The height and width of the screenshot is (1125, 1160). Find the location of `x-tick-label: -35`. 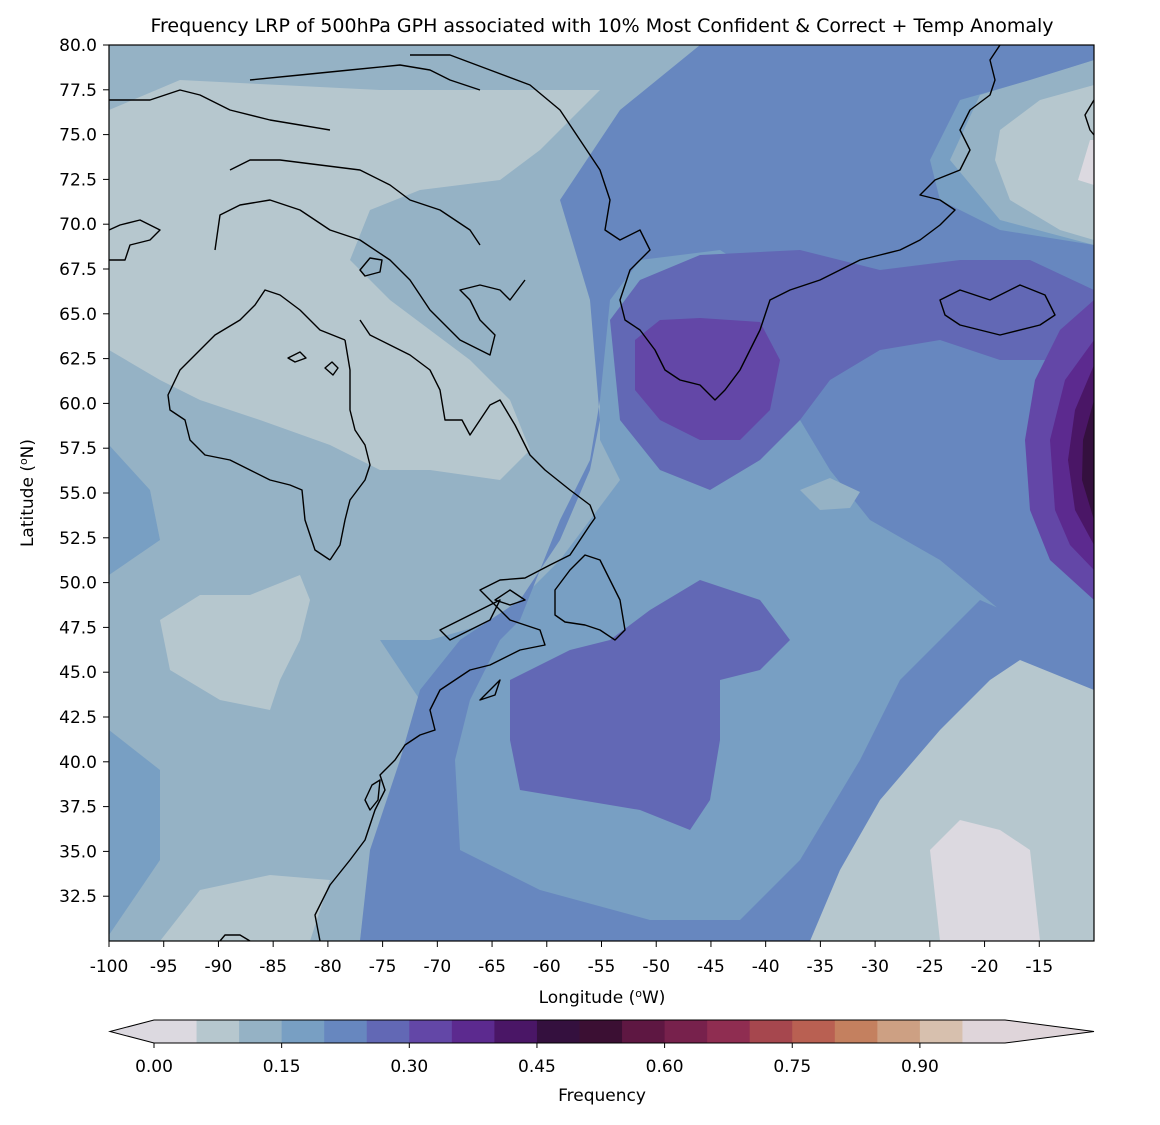

x-tick-label: -35 is located at coordinates (820, 967).